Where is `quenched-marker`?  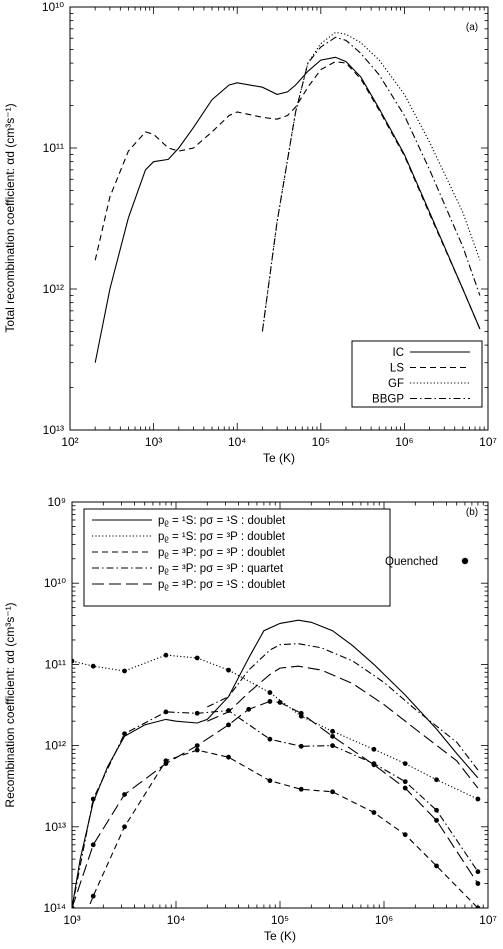 quenched-marker is located at coordinates (465, 561).